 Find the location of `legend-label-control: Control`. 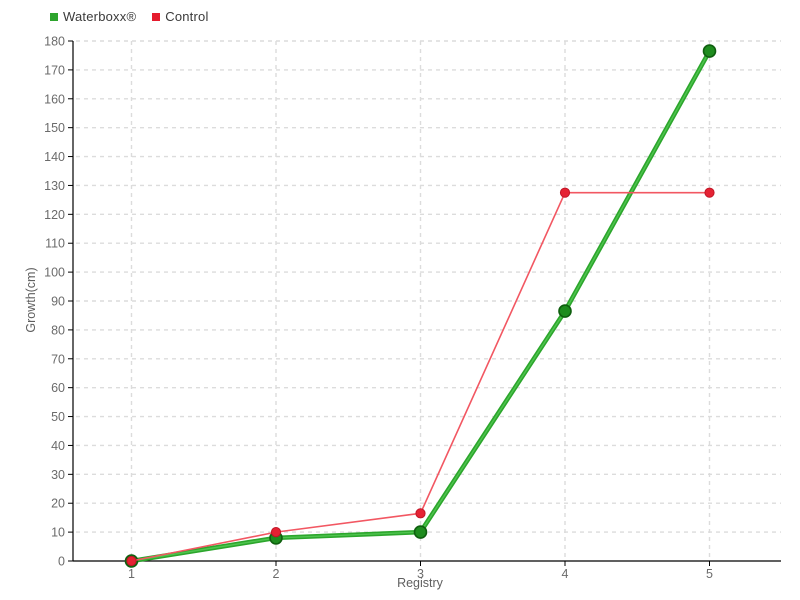

legend-label-control: Control is located at coordinates (187, 16).